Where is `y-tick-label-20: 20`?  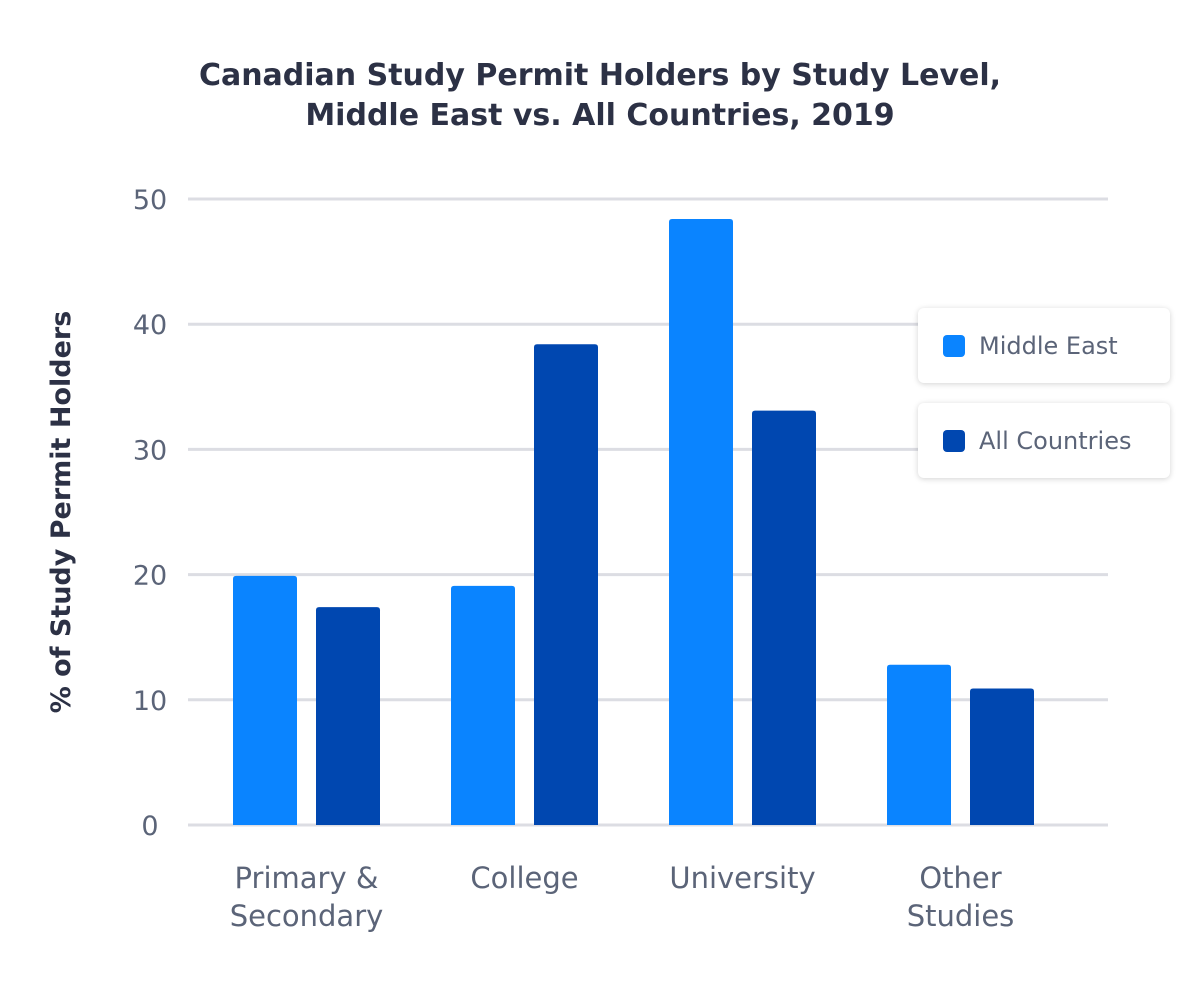 y-tick-label-20: 20 is located at coordinates (150, 576).